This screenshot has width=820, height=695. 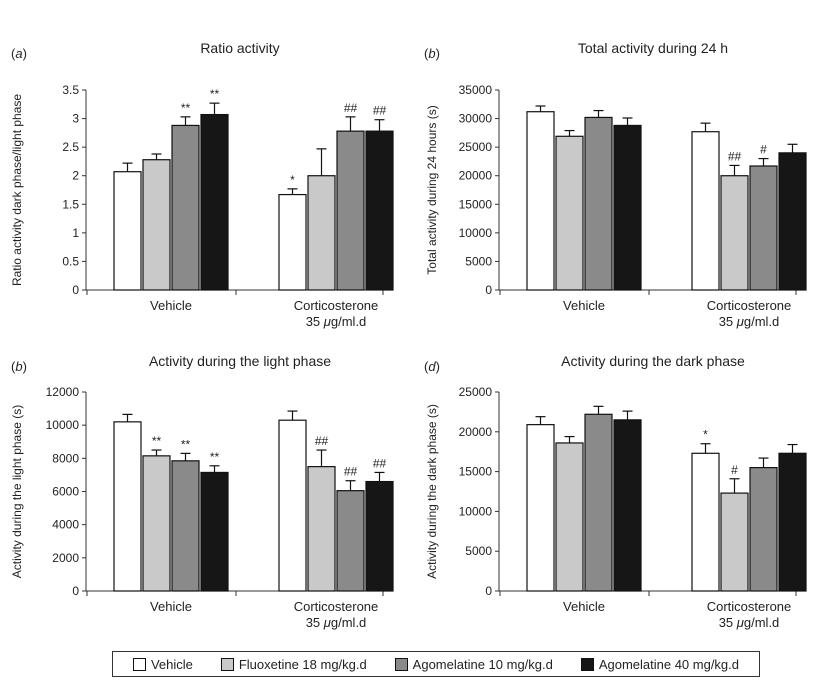 I want to click on panel-3-title: Activity during the light phase, so click(x=240, y=361).